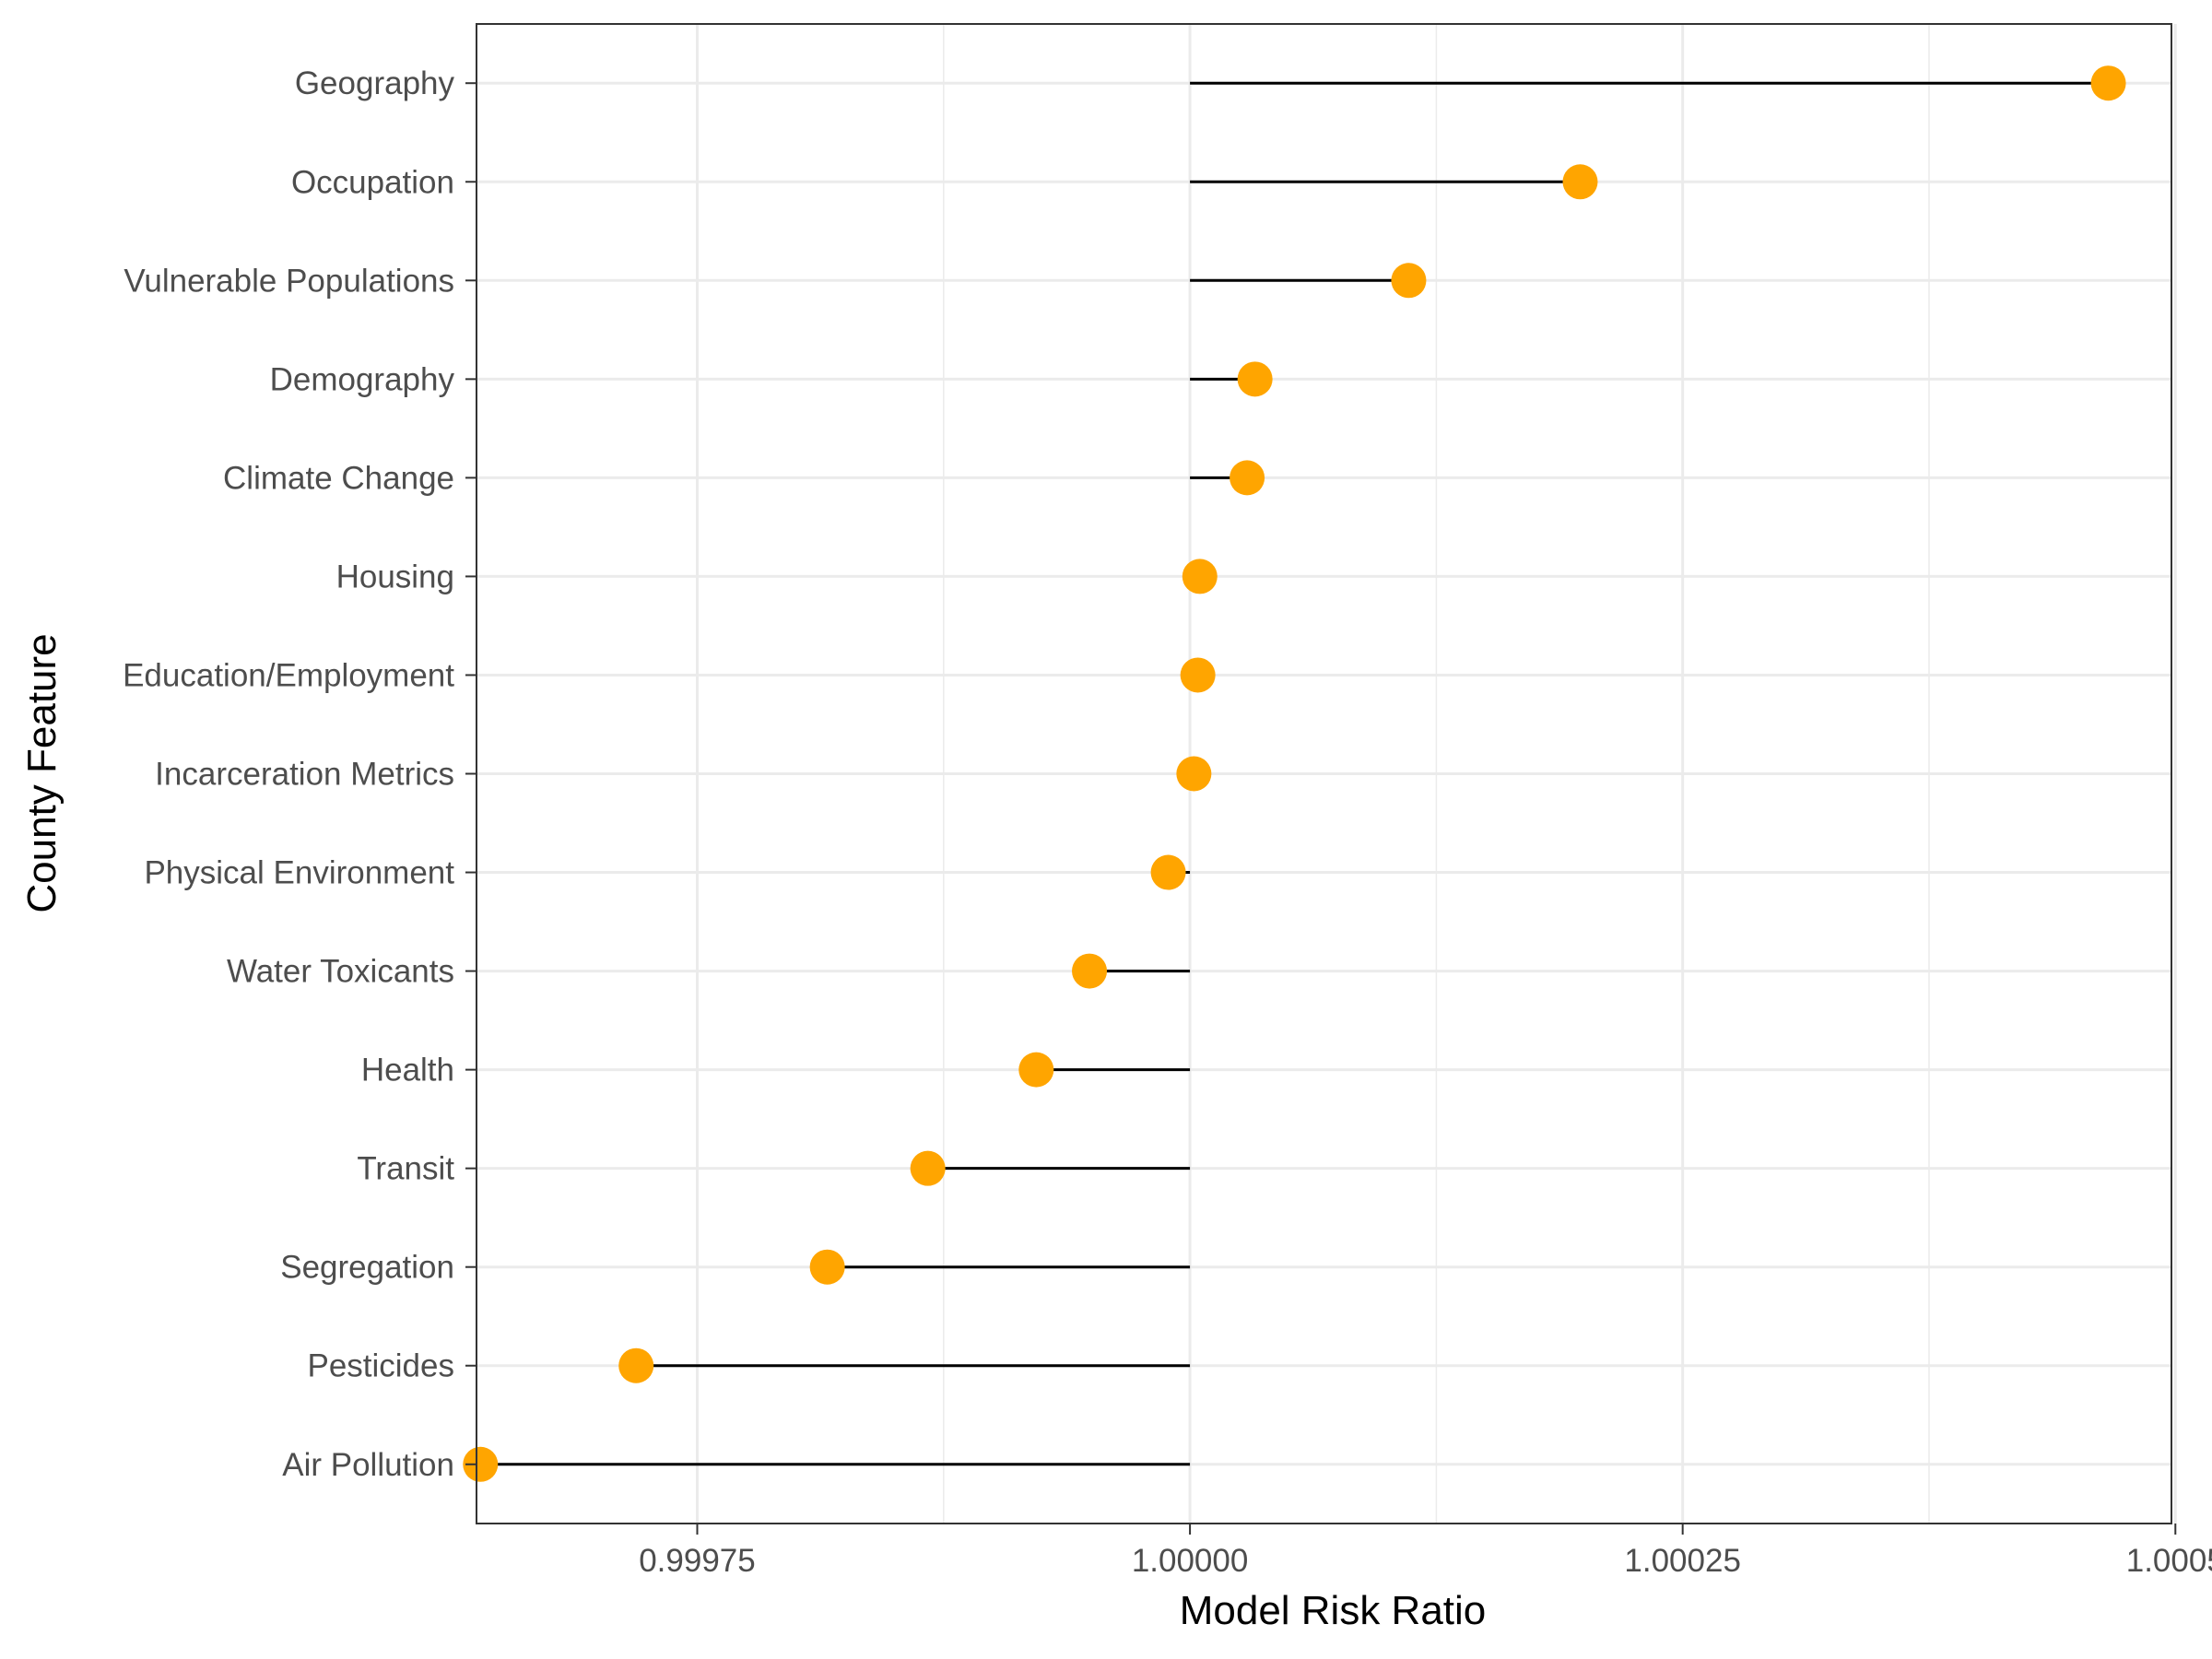  Describe the element at coordinates (2169, 1561) in the screenshot. I see `x-tick-label: 1.0005` at that location.